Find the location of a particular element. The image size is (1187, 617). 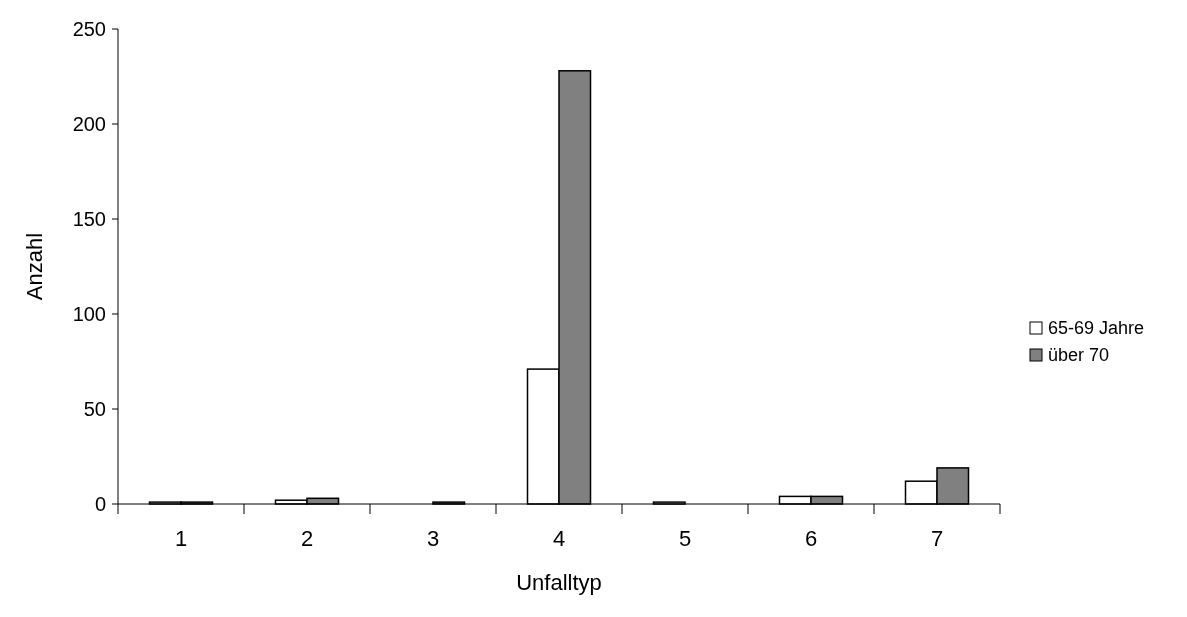

y-tick-label: 150 is located at coordinates (89, 219).